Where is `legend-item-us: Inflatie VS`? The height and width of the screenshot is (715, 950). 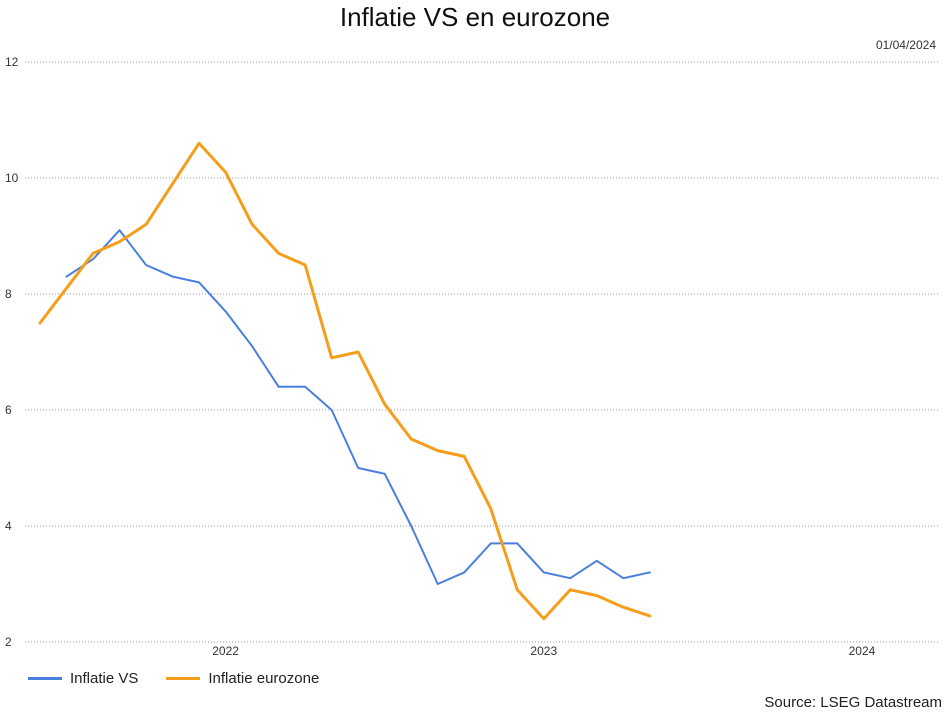 legend-item-us: Inflatie VS is located at coordinates (83, 678).